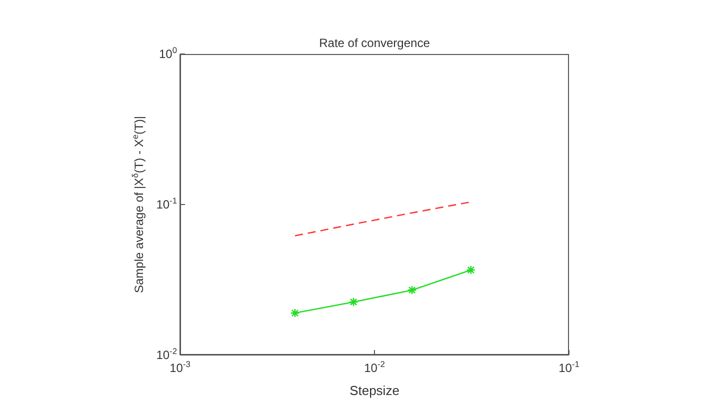 The height and width of the screenshot is (402, 717). I want to click on x-tick-label: 10$^{-3}$, so click(180, 367).